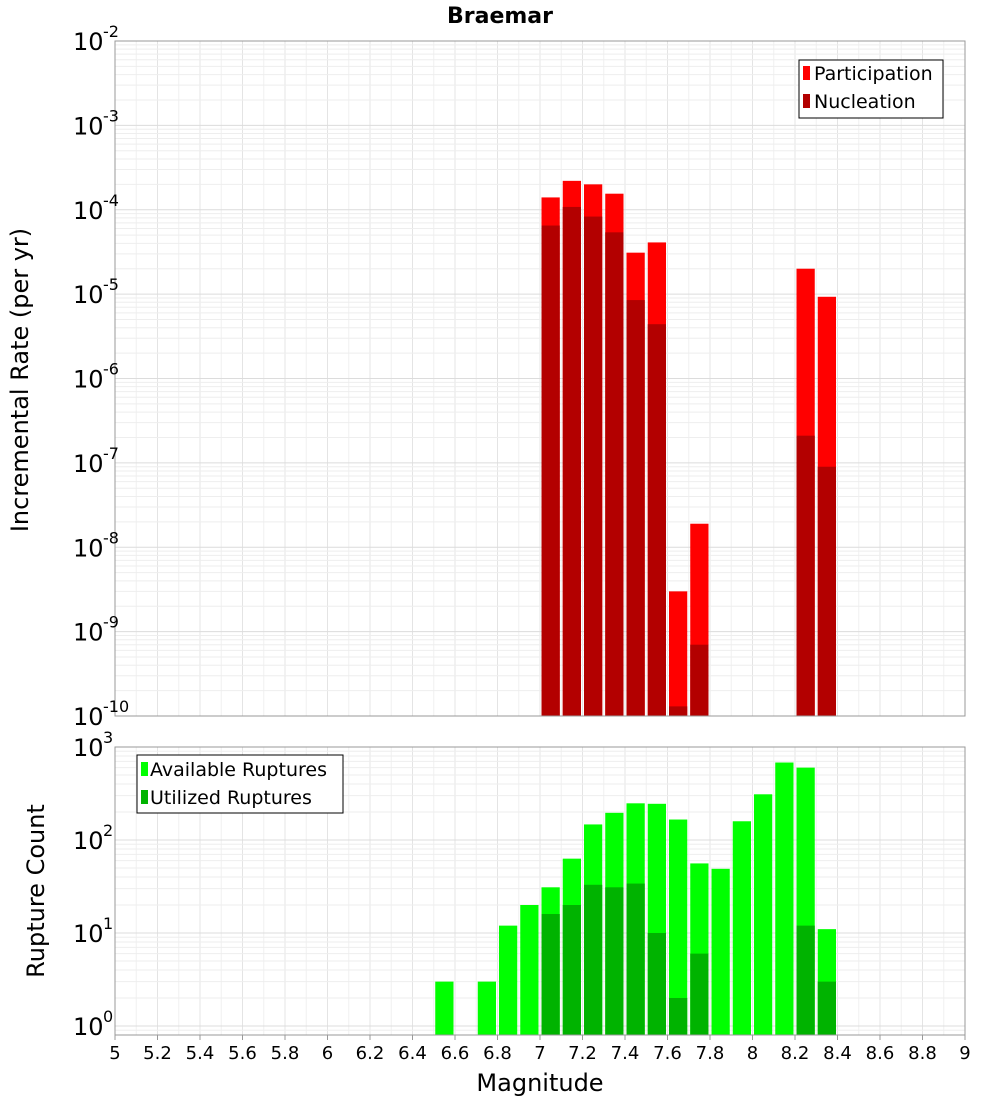 This screenshot has height=1100, width=1000. I want to click on y-tick-exponent: -2, so click(111, 31).